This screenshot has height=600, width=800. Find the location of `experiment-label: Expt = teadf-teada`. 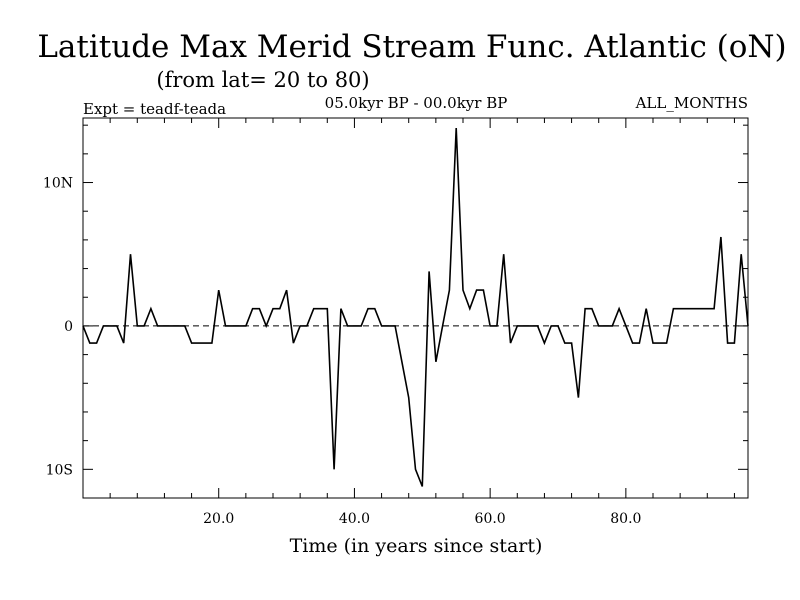

experiment-label: Expt = teadf-teada is located at coordinates (154, 109).